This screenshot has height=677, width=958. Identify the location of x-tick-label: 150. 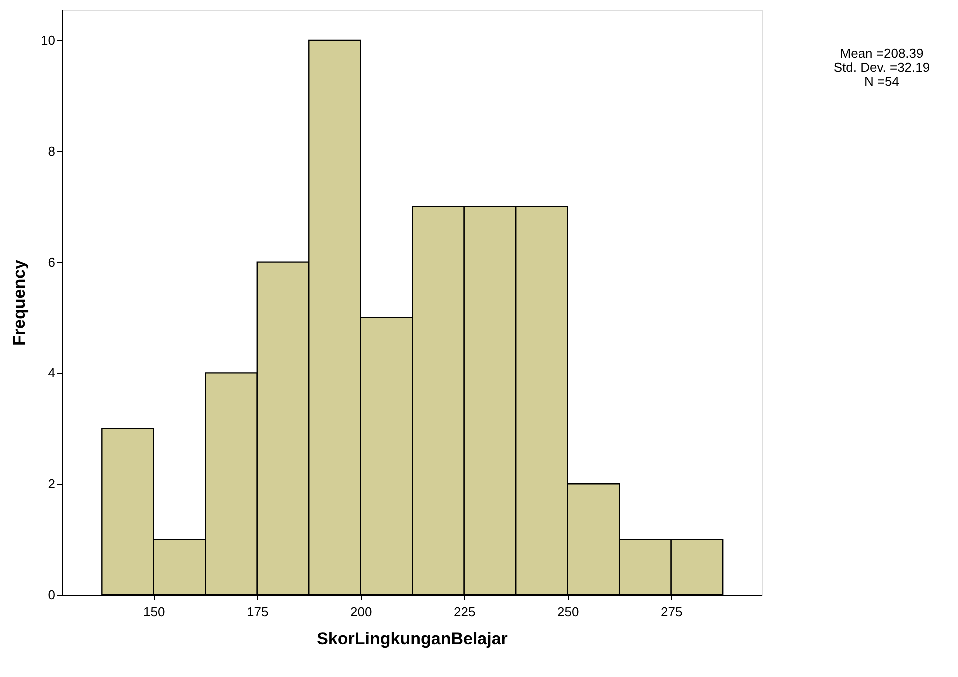
(155, 612).